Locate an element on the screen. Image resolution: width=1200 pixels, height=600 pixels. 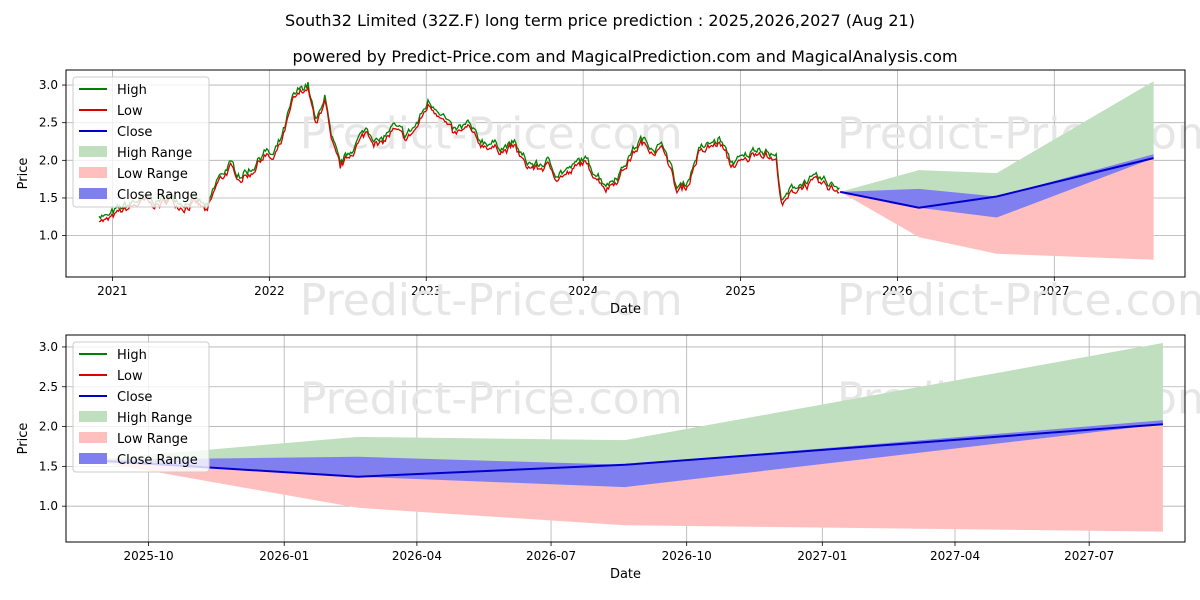
x-tick-label: 2026-10 is located at coordinates (687, 556).